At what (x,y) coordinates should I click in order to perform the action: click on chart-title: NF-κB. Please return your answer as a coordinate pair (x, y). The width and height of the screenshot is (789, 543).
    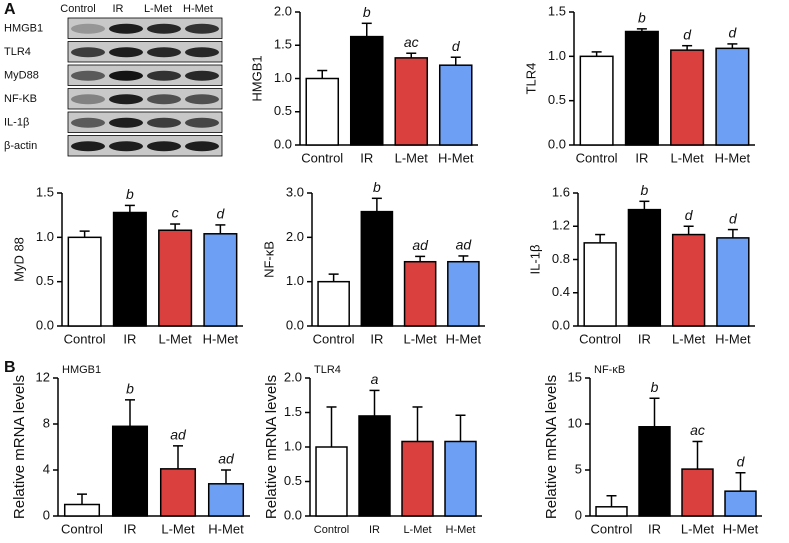
    Looking at the image, I should click on (609, 370).